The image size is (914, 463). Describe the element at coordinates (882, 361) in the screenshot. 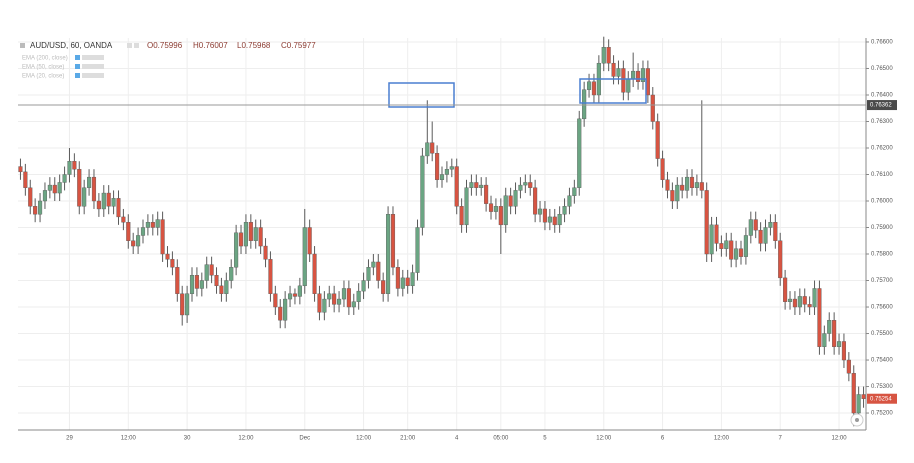

I see `y-tick-label: 0.75400` at that location.